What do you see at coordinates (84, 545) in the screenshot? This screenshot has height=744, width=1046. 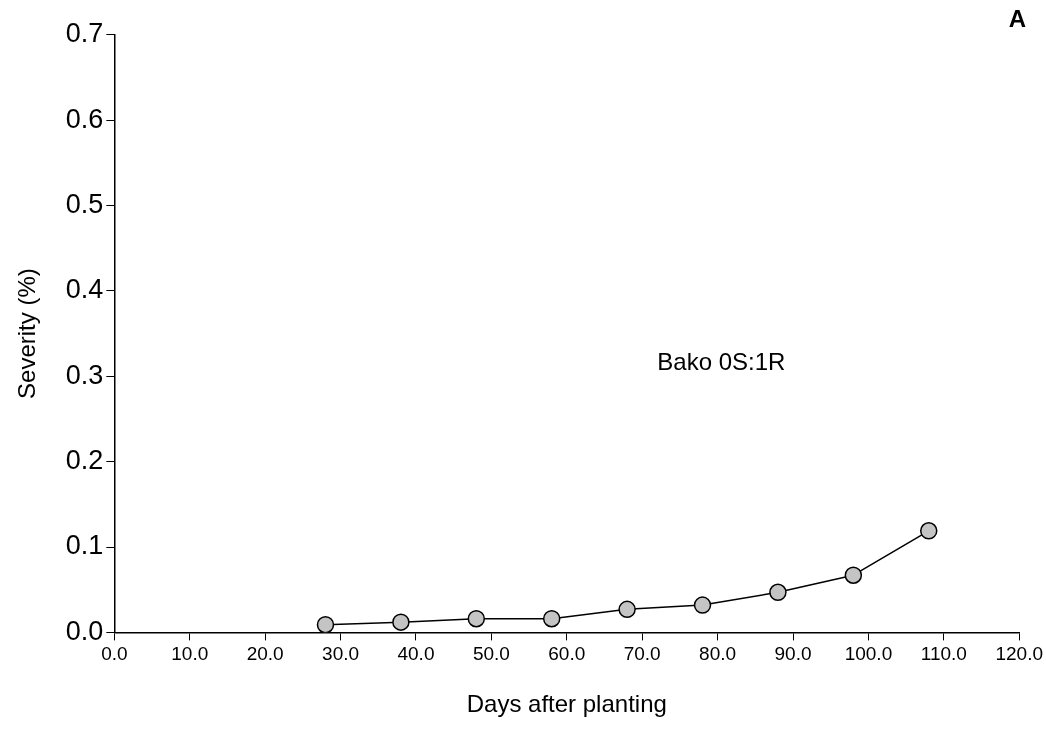 I see `y-tick-label: 0.1` at bounding box center [84, 545].